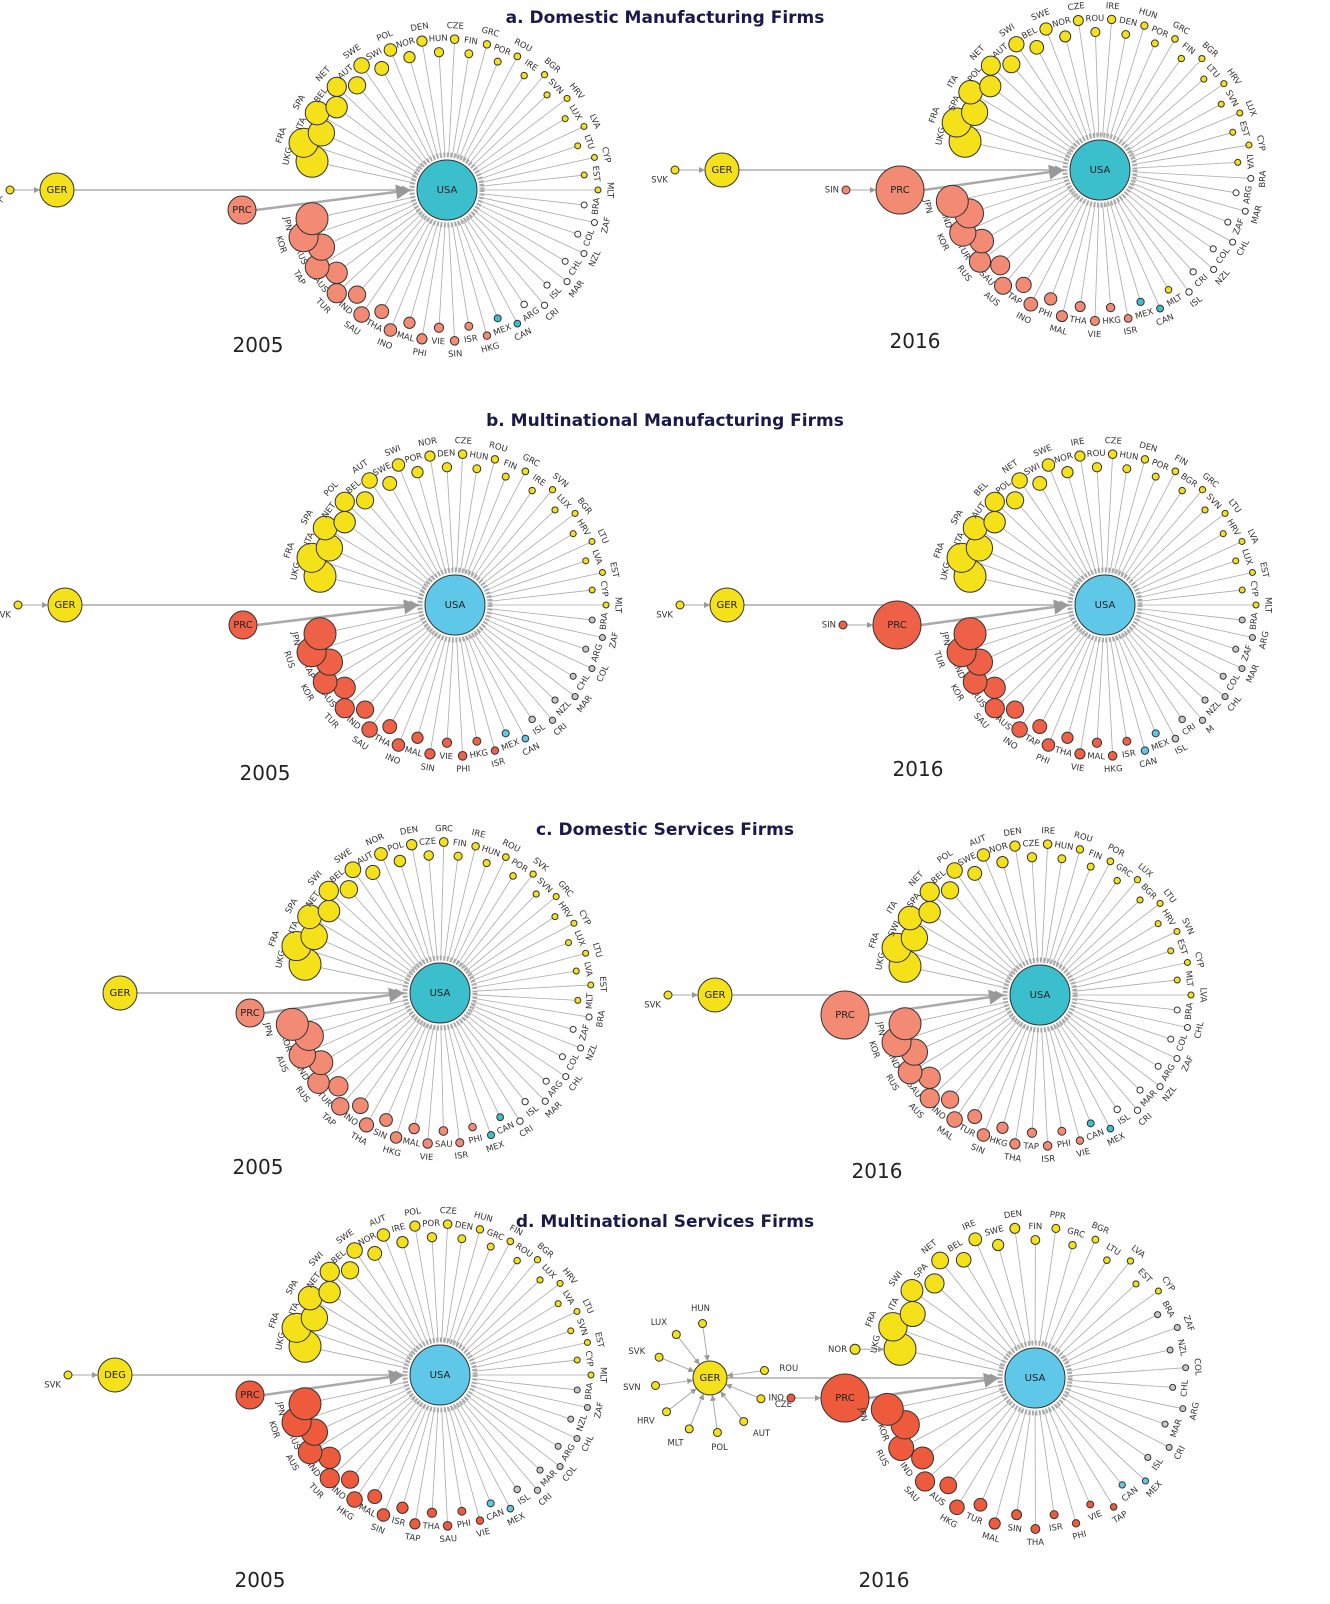  Describe the element at coordinates (438, 39) in the screenshot. I see `country-label: HUN` at that location.